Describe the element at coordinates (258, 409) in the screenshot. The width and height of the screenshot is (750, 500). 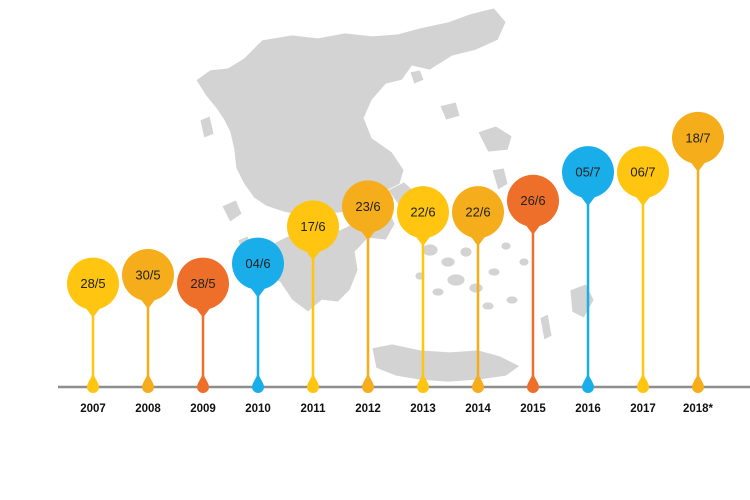
I see `year-label: 2010` at that location.